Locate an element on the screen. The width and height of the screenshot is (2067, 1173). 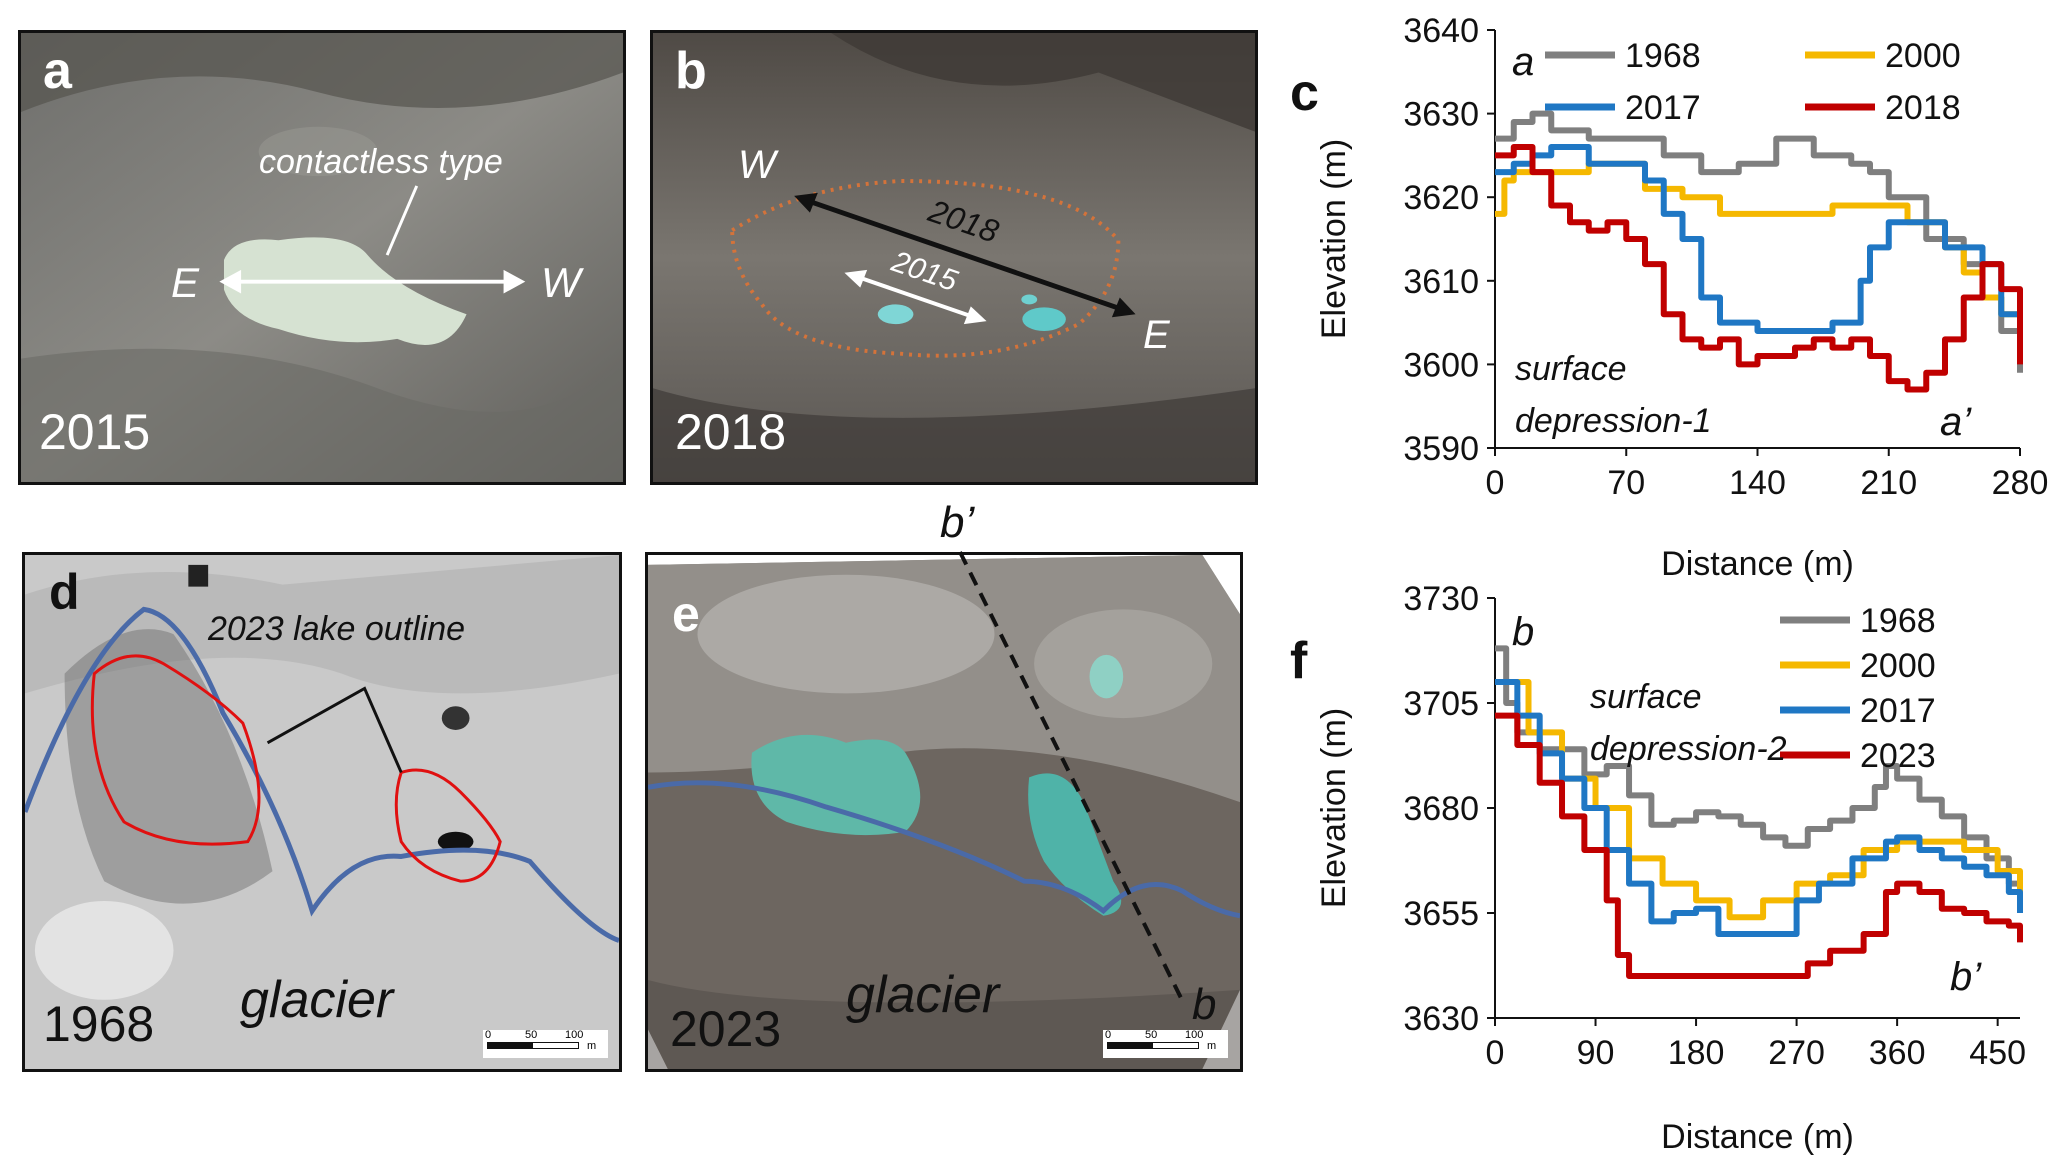
west-label-b: W is located at coordinates (757, 165).